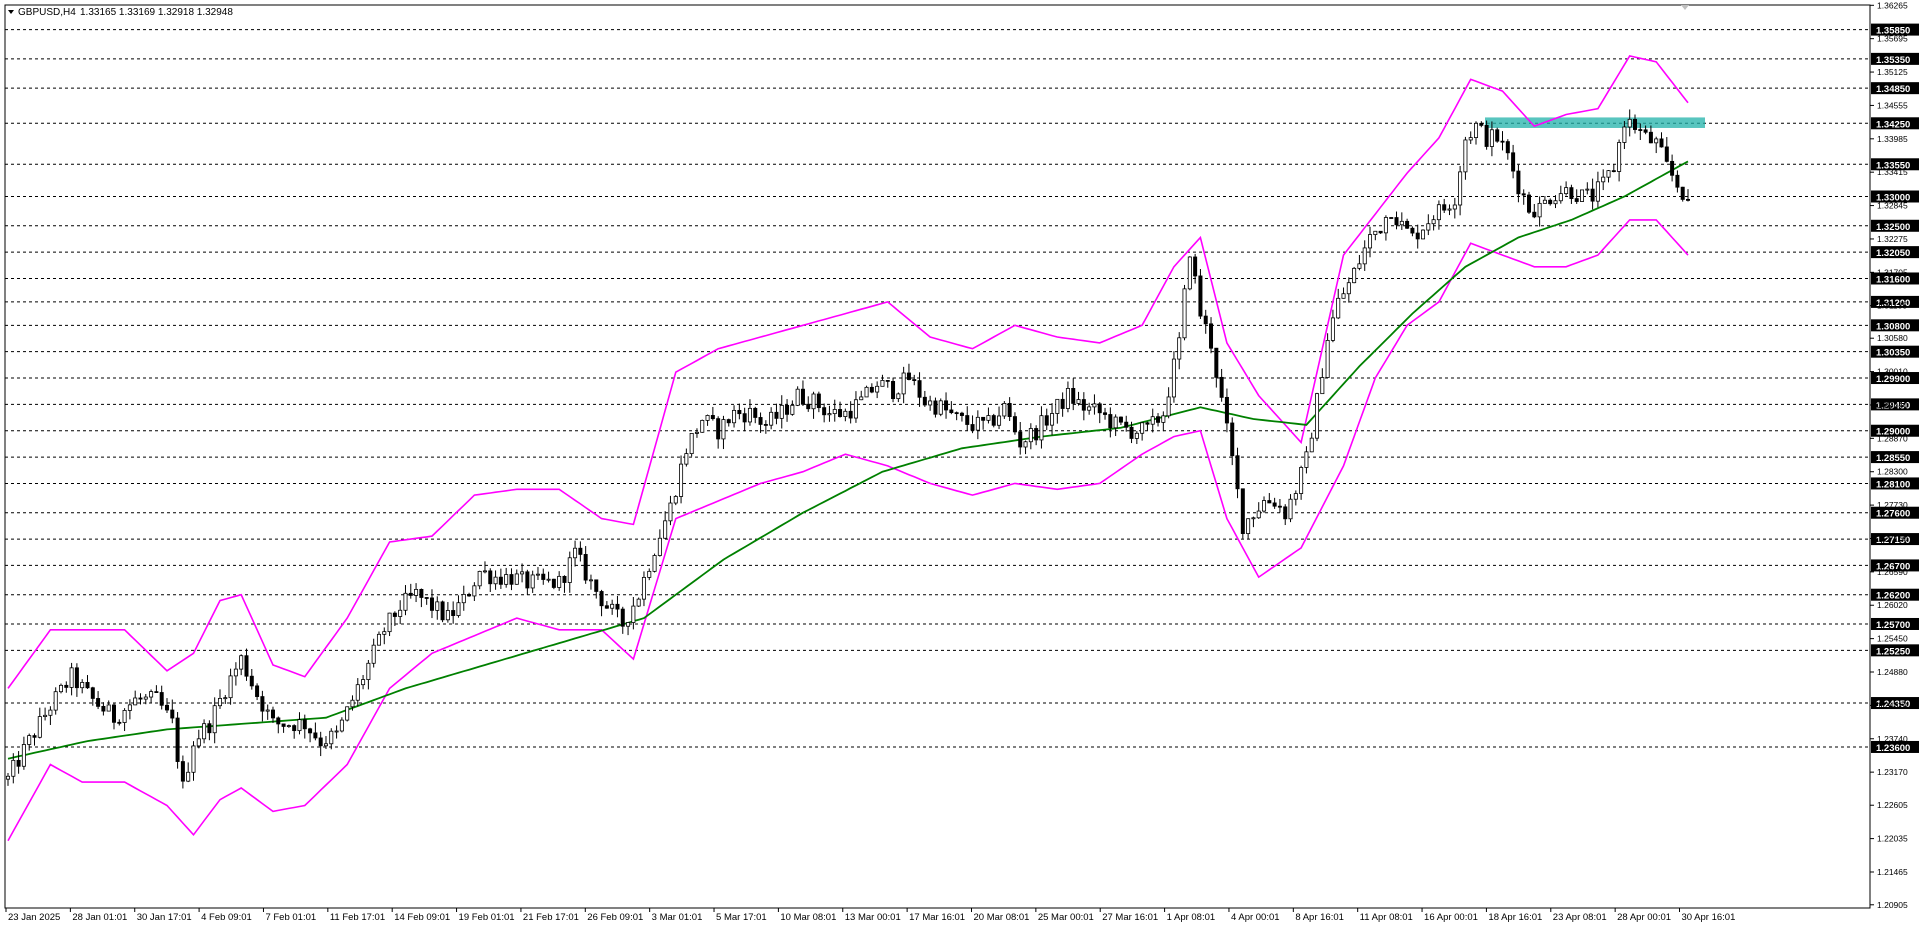 The image size is (1920, 927). Describe the element at coordinates (226, 917) in the screenshot. I see `x-tick-label: 4 Feb 09:01` at that location.